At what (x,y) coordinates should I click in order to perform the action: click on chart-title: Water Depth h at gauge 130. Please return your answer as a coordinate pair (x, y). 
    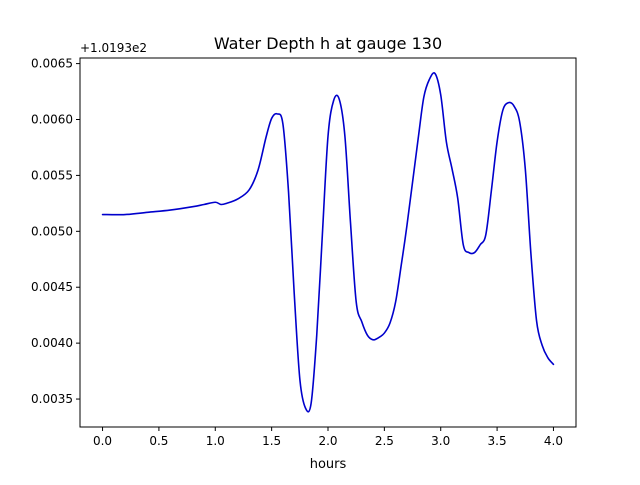
    Looking at the image, I should click on (328, 43).